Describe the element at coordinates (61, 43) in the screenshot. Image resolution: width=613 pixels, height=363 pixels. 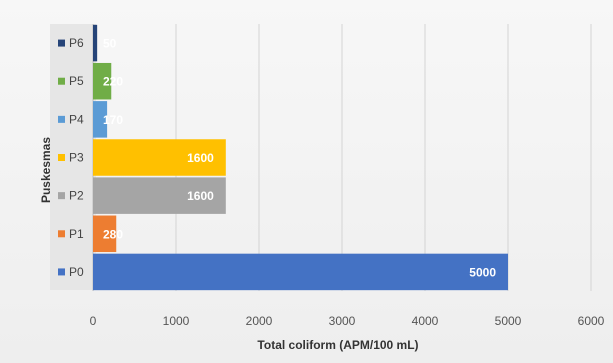
I see `legend-marker-P6` at that location.